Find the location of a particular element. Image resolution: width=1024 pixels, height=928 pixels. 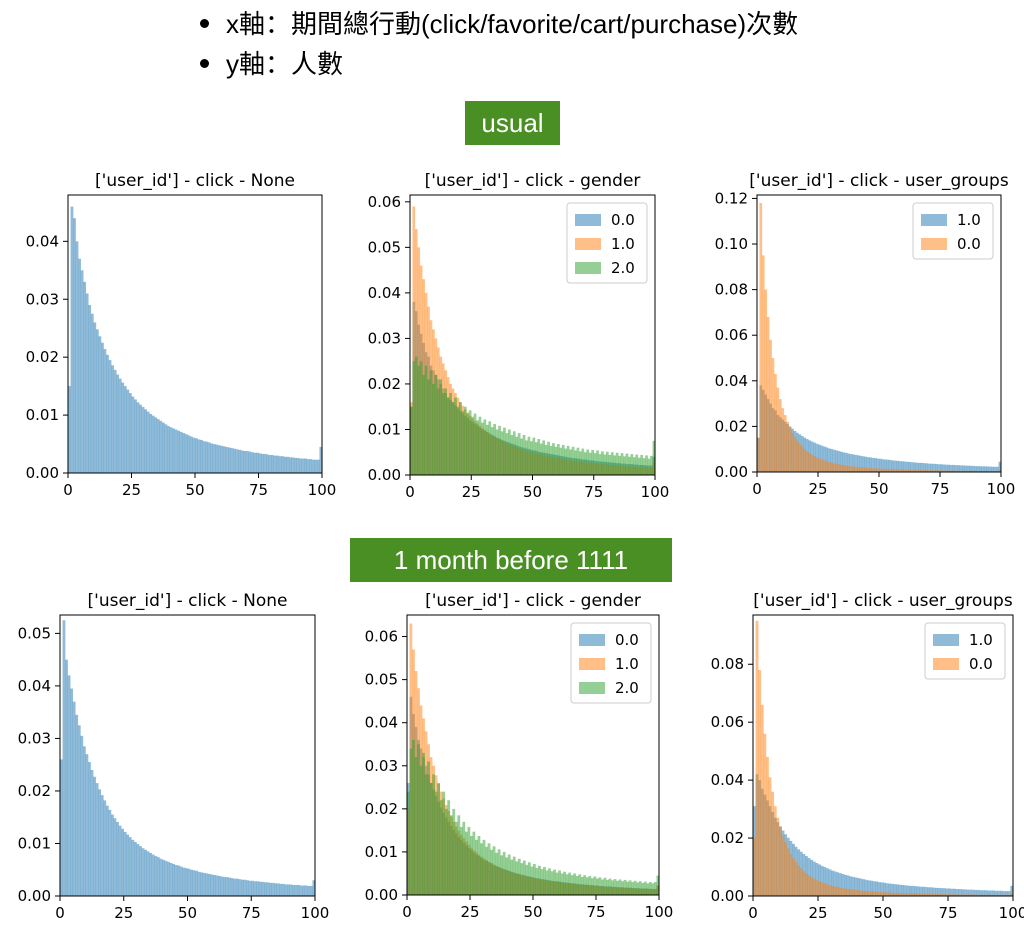

x-tick-label: 25 is located at coordinates (131, 490).